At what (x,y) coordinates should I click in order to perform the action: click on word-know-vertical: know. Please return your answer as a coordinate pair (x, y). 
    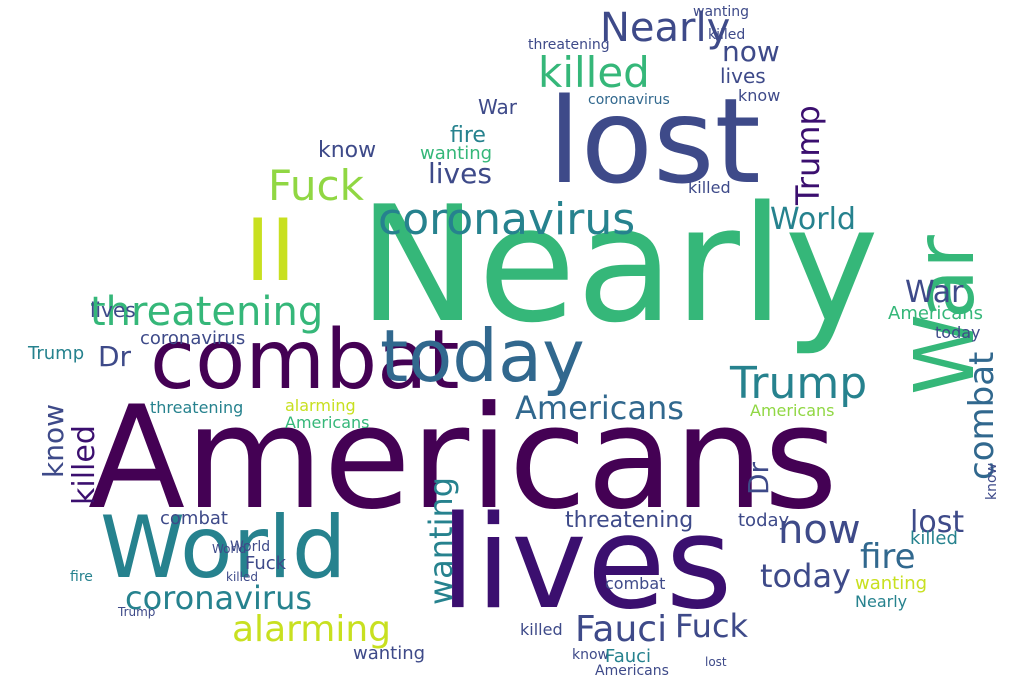
    Looking at the image, I should click on (53, 441).